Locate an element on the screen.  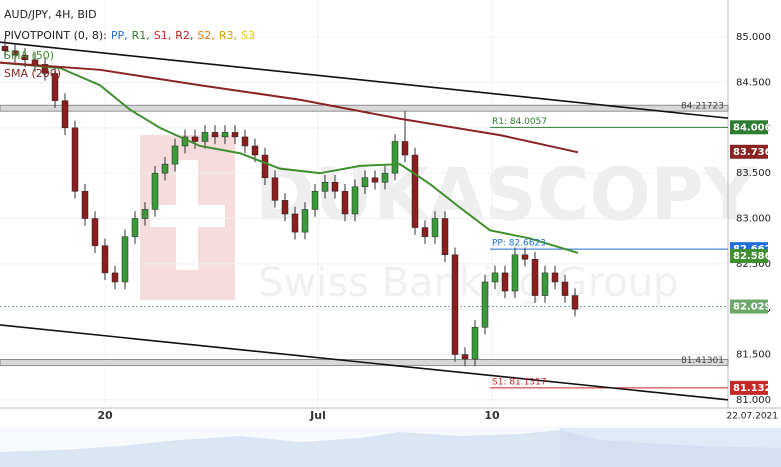
y-tick-label: 83.000 is located at coordinates (753, 219).